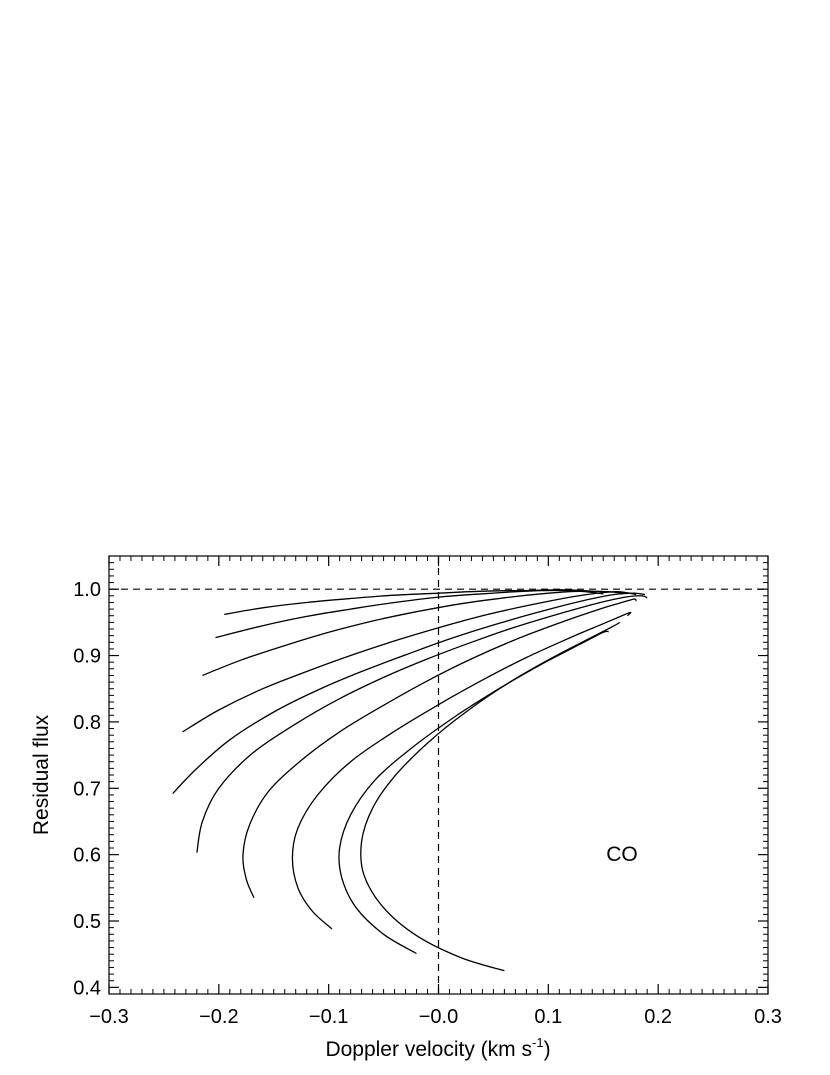 The image size is (830, 1075). I want to click on x-tick-label: 0.3, so click(768, 1017).